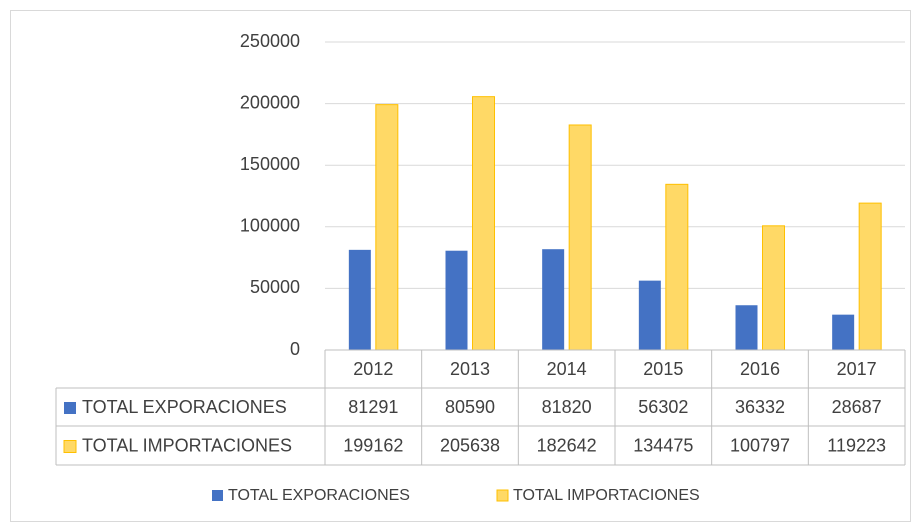 The height and width of the screenshot is (529, 914). What do you see at coordinates (856, 445) in the screenshot?
I see `table-cell: 119223` at bounding box center [856, 445].